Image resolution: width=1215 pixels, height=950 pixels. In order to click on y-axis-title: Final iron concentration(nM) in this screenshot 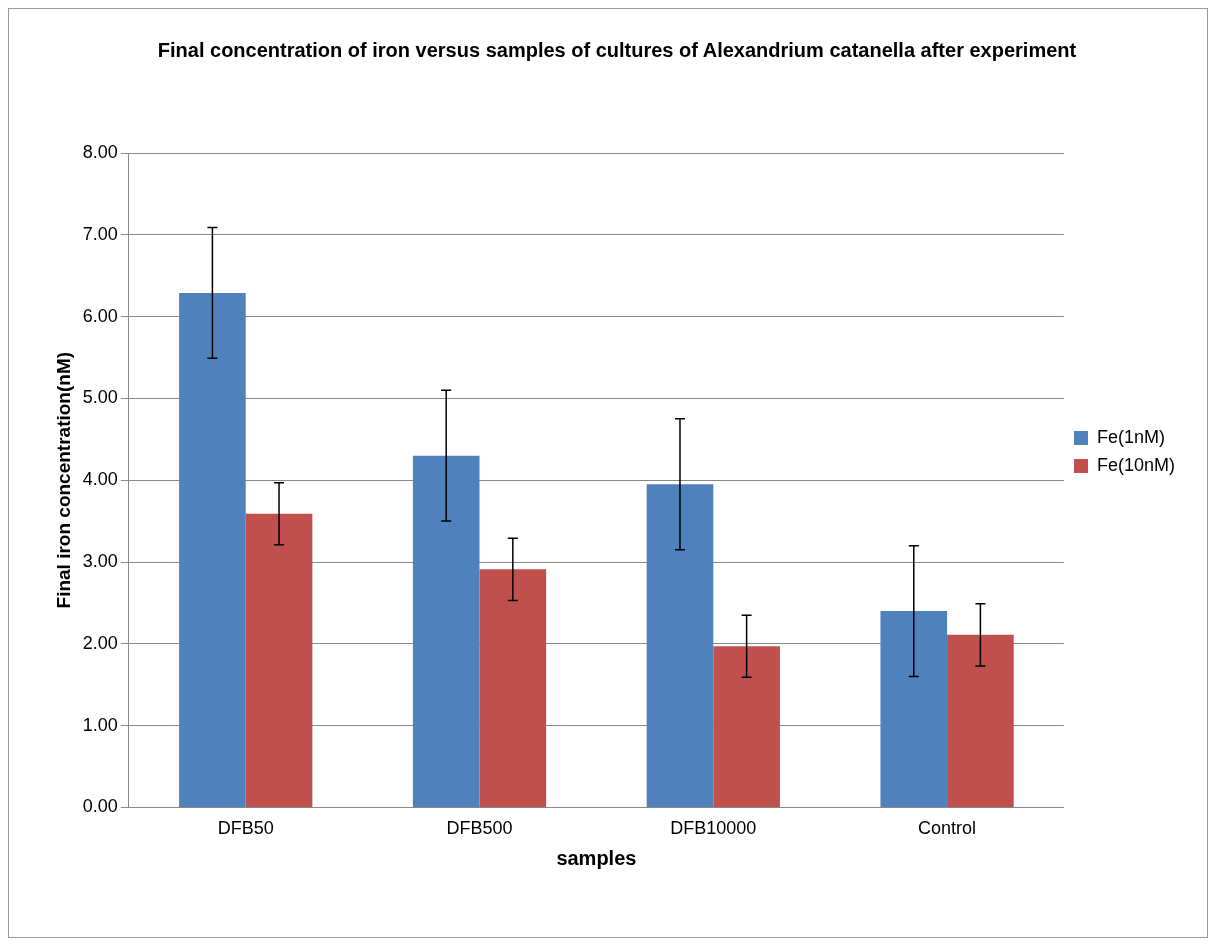, I will do `click(63, 480)`.